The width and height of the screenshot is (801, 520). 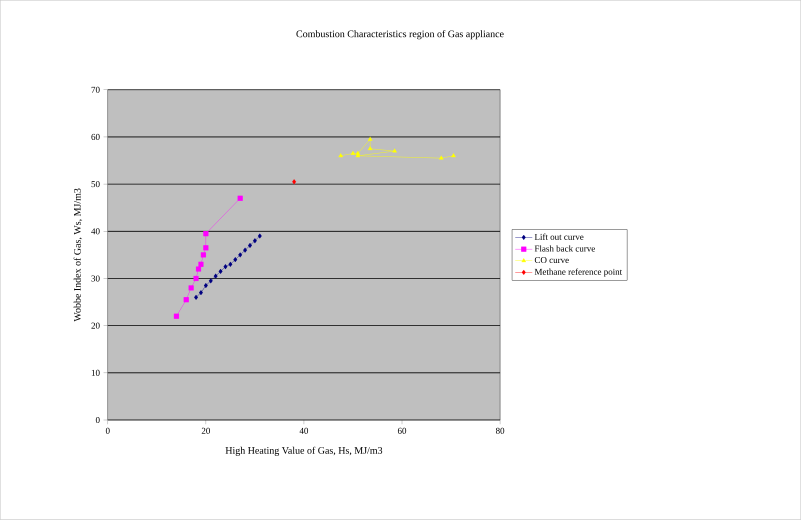 What do you see at coordinates (304, 451) in the screenshot?
I see `x-axis-title: High Heating Value of Gas, Hs, MJ/m3` at bounding box center [304, 451].